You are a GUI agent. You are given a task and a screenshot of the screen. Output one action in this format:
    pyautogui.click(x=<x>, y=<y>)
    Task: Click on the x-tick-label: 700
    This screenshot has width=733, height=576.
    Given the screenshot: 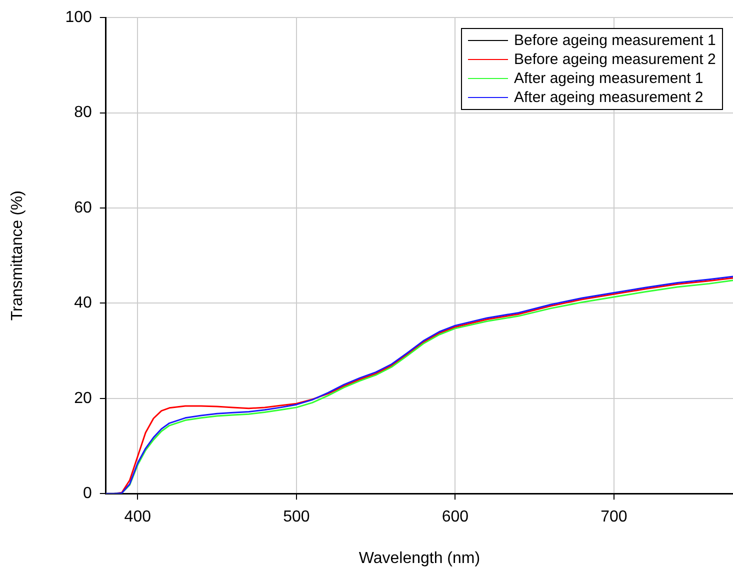 What is the action you would take?
    pyautogui.click(x=614, y=517)
    